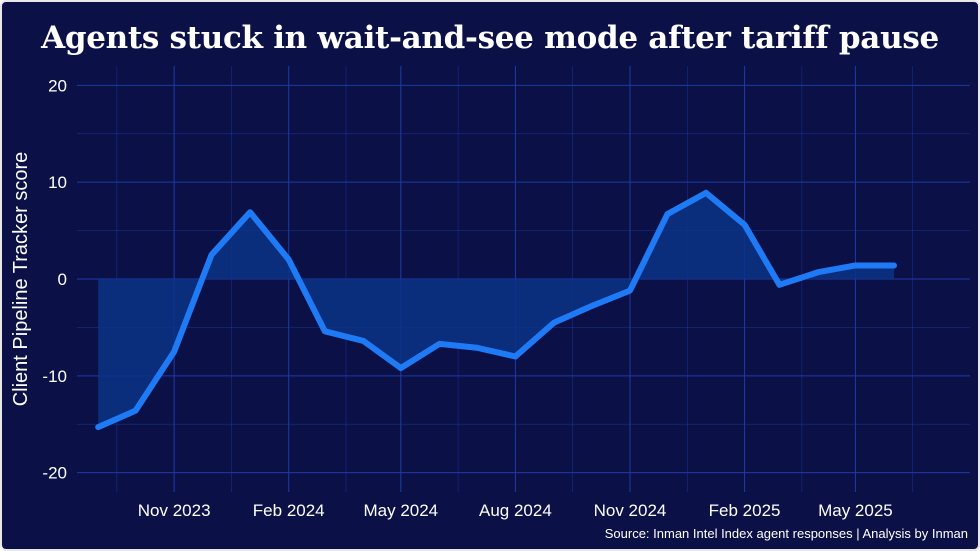 This screenshot has height=551, width=980. What do you see at coordinates (855, 510) in the screenshot?
I see `x-tick-label: May 2025` at bounding box center [855, 510].